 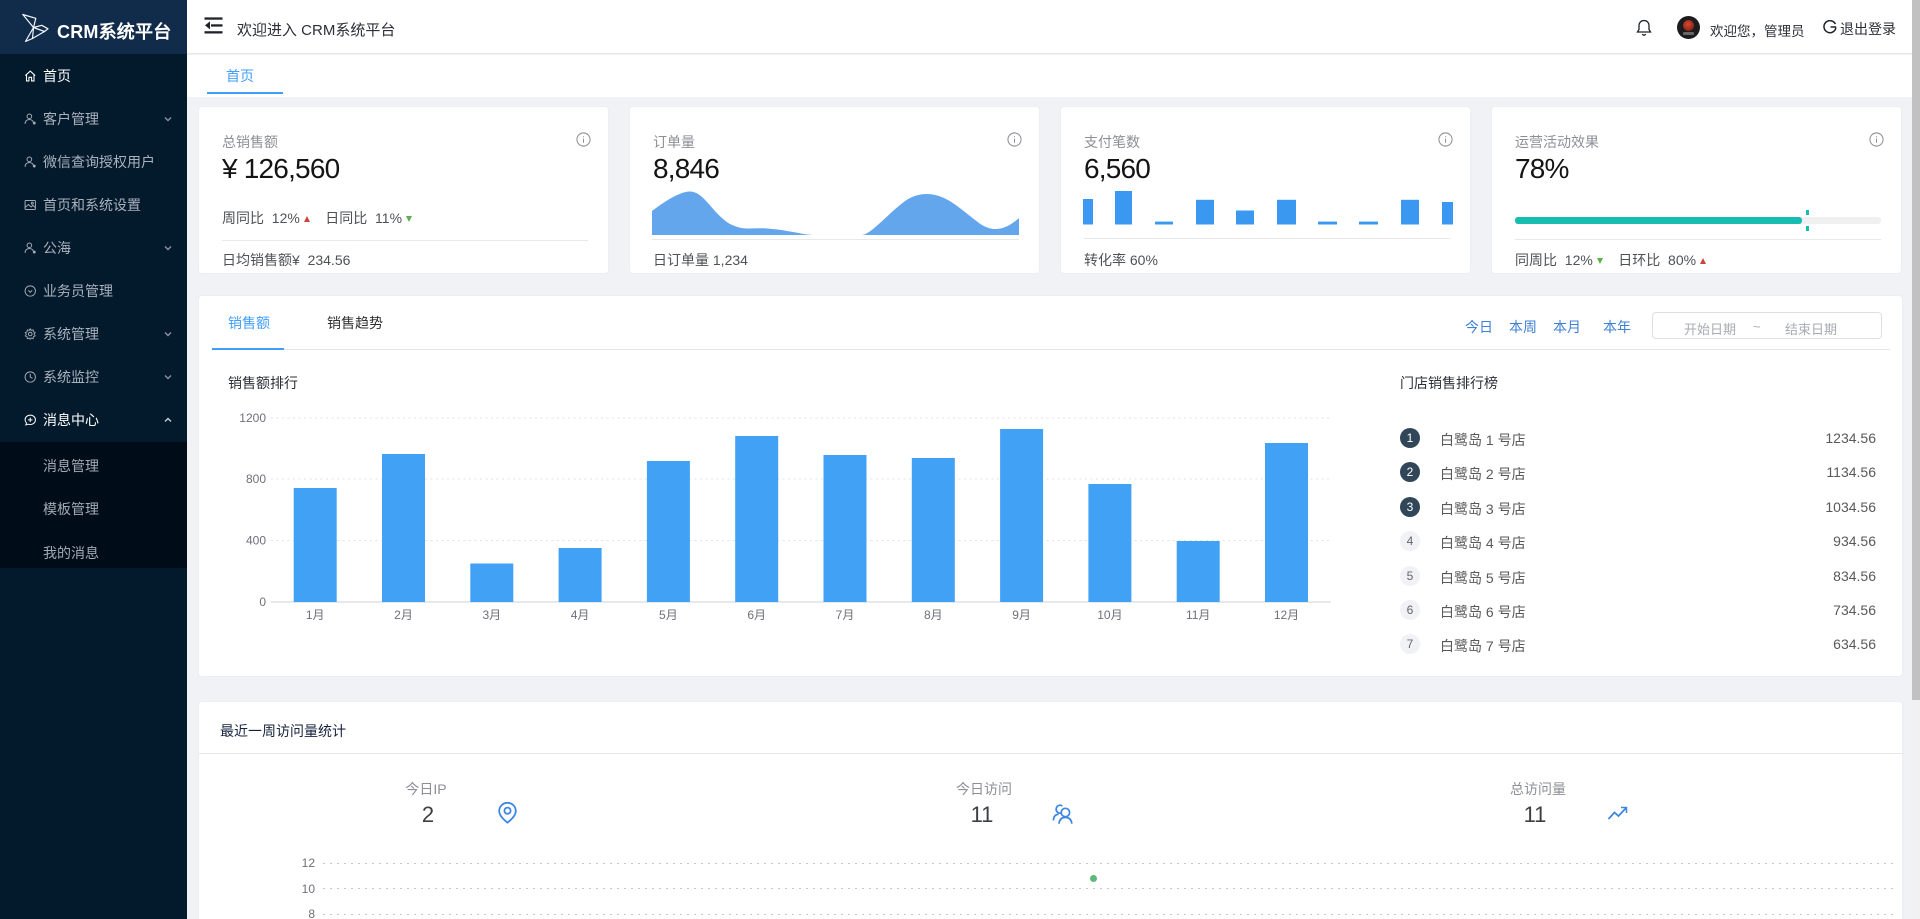 What do you see at coordinates (756, 615) in the screenshot?
I see `svg-text: 6月` at bounding box center [756, 615].